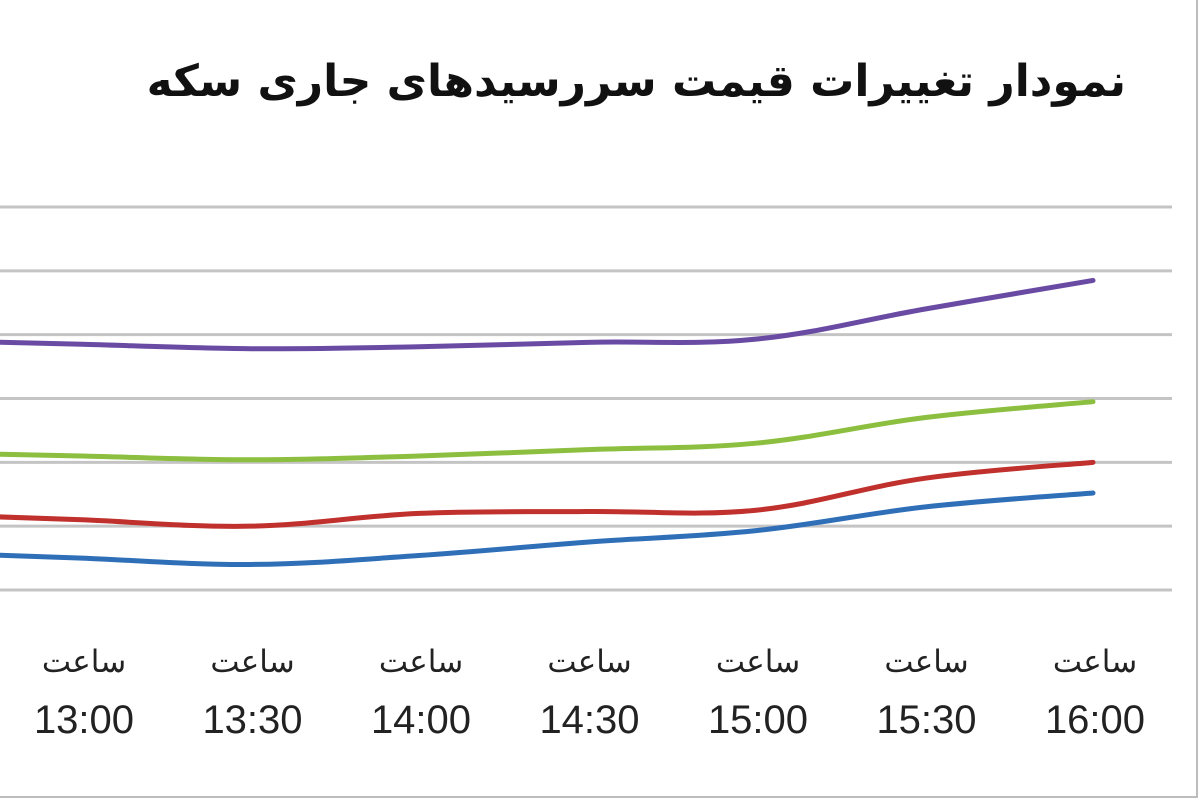 The width and height of the screenshot is (1200, 800). Describe the element at coordinates (252, 720) in the screenshot. I see `x-tick-label-time: 13:30` at that location.